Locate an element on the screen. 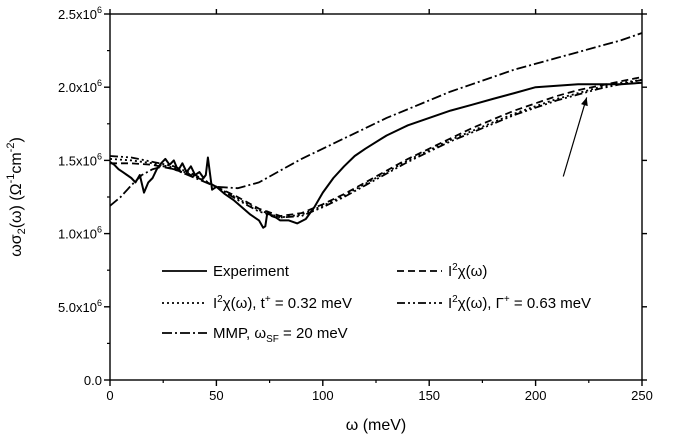  x-tick-label: 200 is located at coordinates (536, 395).